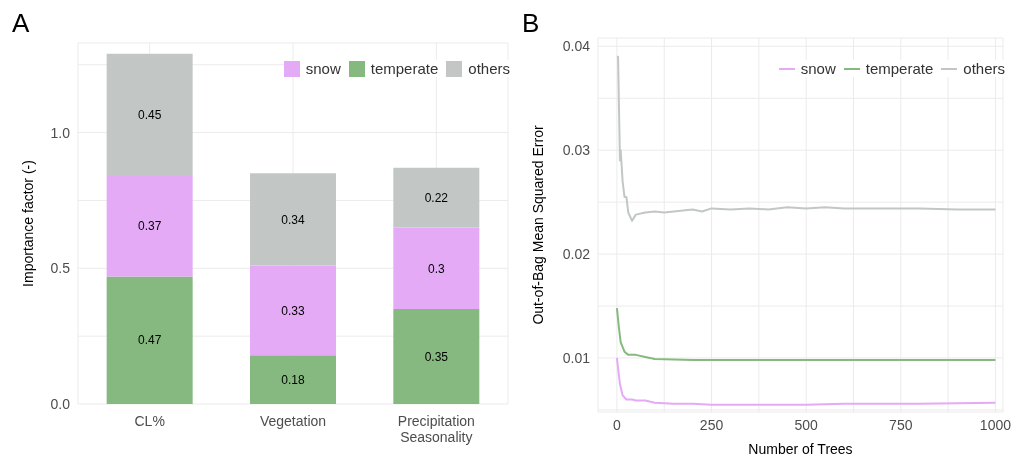 Image resolution: width=1021 pixels, height=472 pixels. I want to click on y-tick-label: 0.03, so click(576, 150).